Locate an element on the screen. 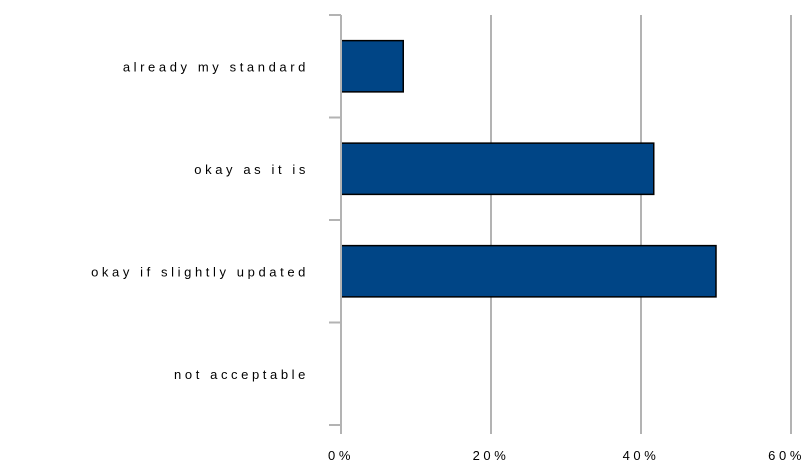 The height and width of the screenshot is (466, 807). x-tick-label-3: 60% is located at coordinates (786, 455).